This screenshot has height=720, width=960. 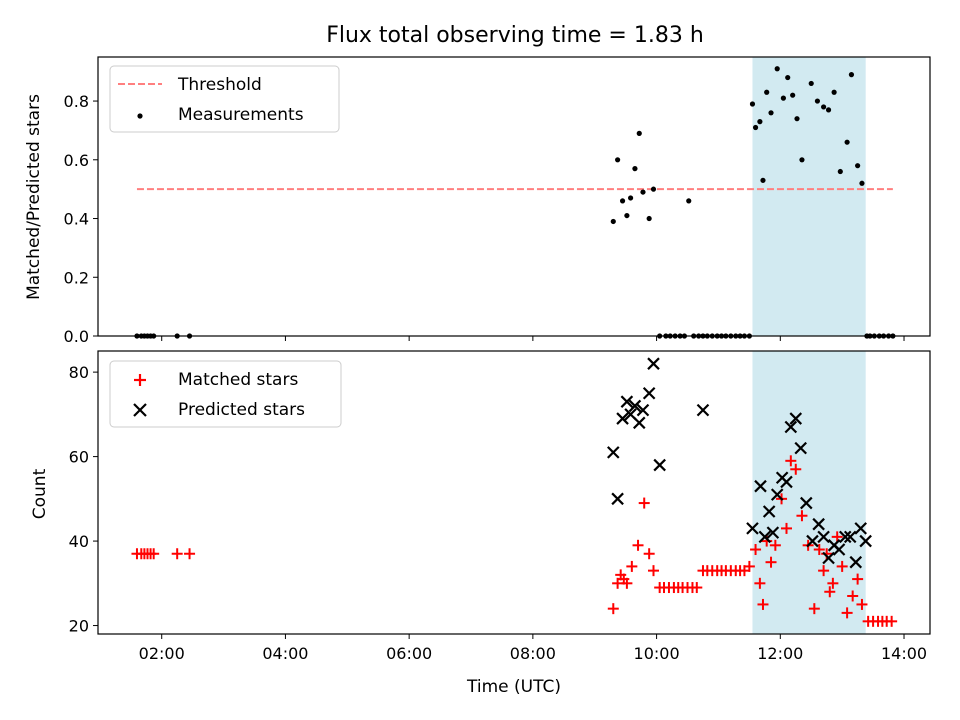 What do you see at coordinates (140, 380) in the screenshot?
I see `legend-matched-swatch` at bounding box center [140, 380].